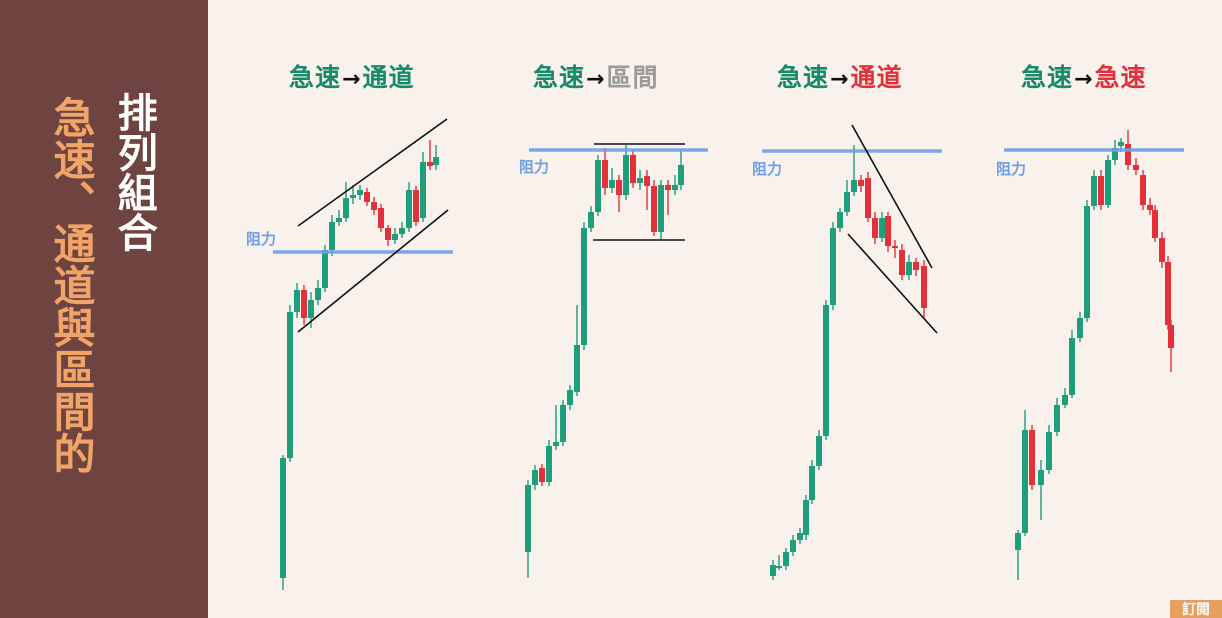 Image resolution: width=1222 pixels, height=618 pixels. I want to click on sub-title: 排列組合, so click(133, 172).